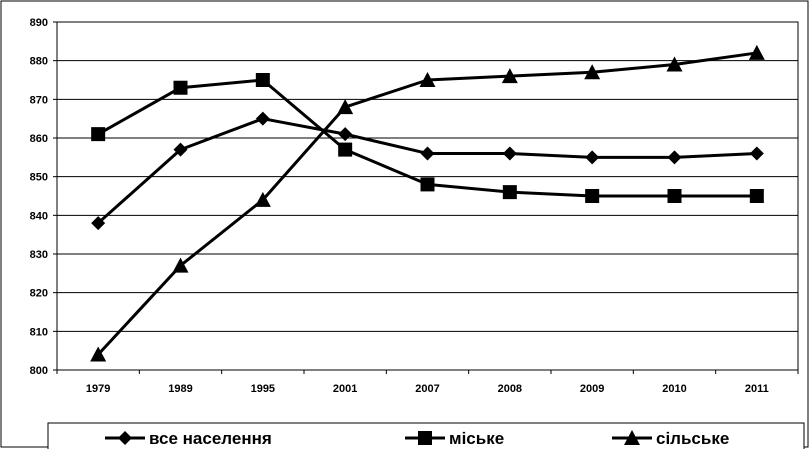 The height and width of the screenshot is (449, 810). I want to click on x-tick-label: 2008, so click(510, 389).